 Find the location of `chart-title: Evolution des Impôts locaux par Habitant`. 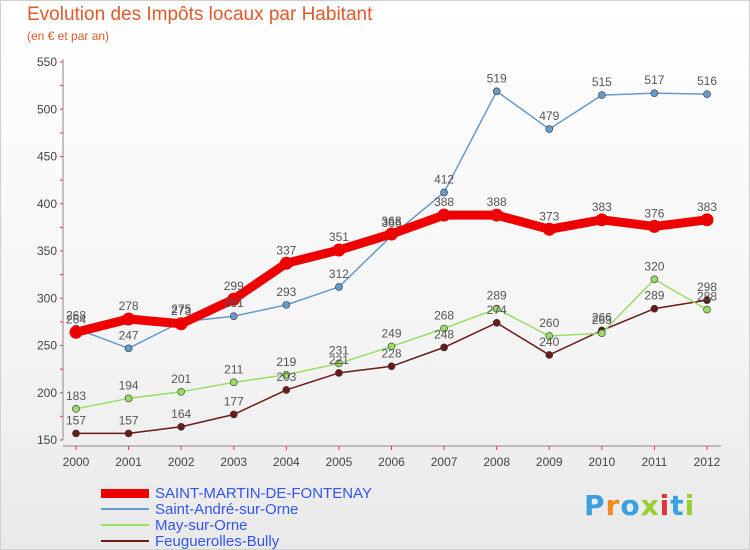

chart-title: Evolution des Impôts locaux par Habitant is located at coordinates (200, 14).